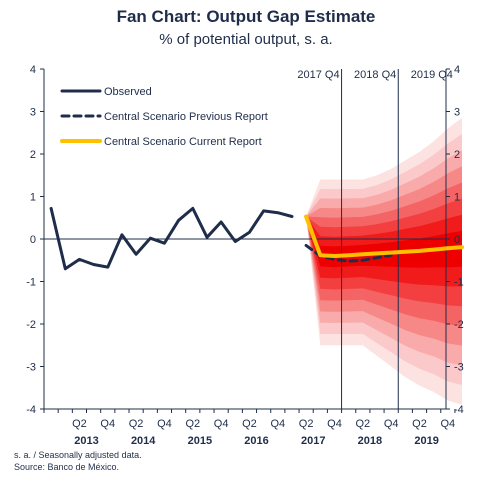 Image resolution: width=496 pixels, height=480 pixels. Describe the element at coordinates (459, 283) in the screenshot. I see `y-tick-label-right: -1` at that location.